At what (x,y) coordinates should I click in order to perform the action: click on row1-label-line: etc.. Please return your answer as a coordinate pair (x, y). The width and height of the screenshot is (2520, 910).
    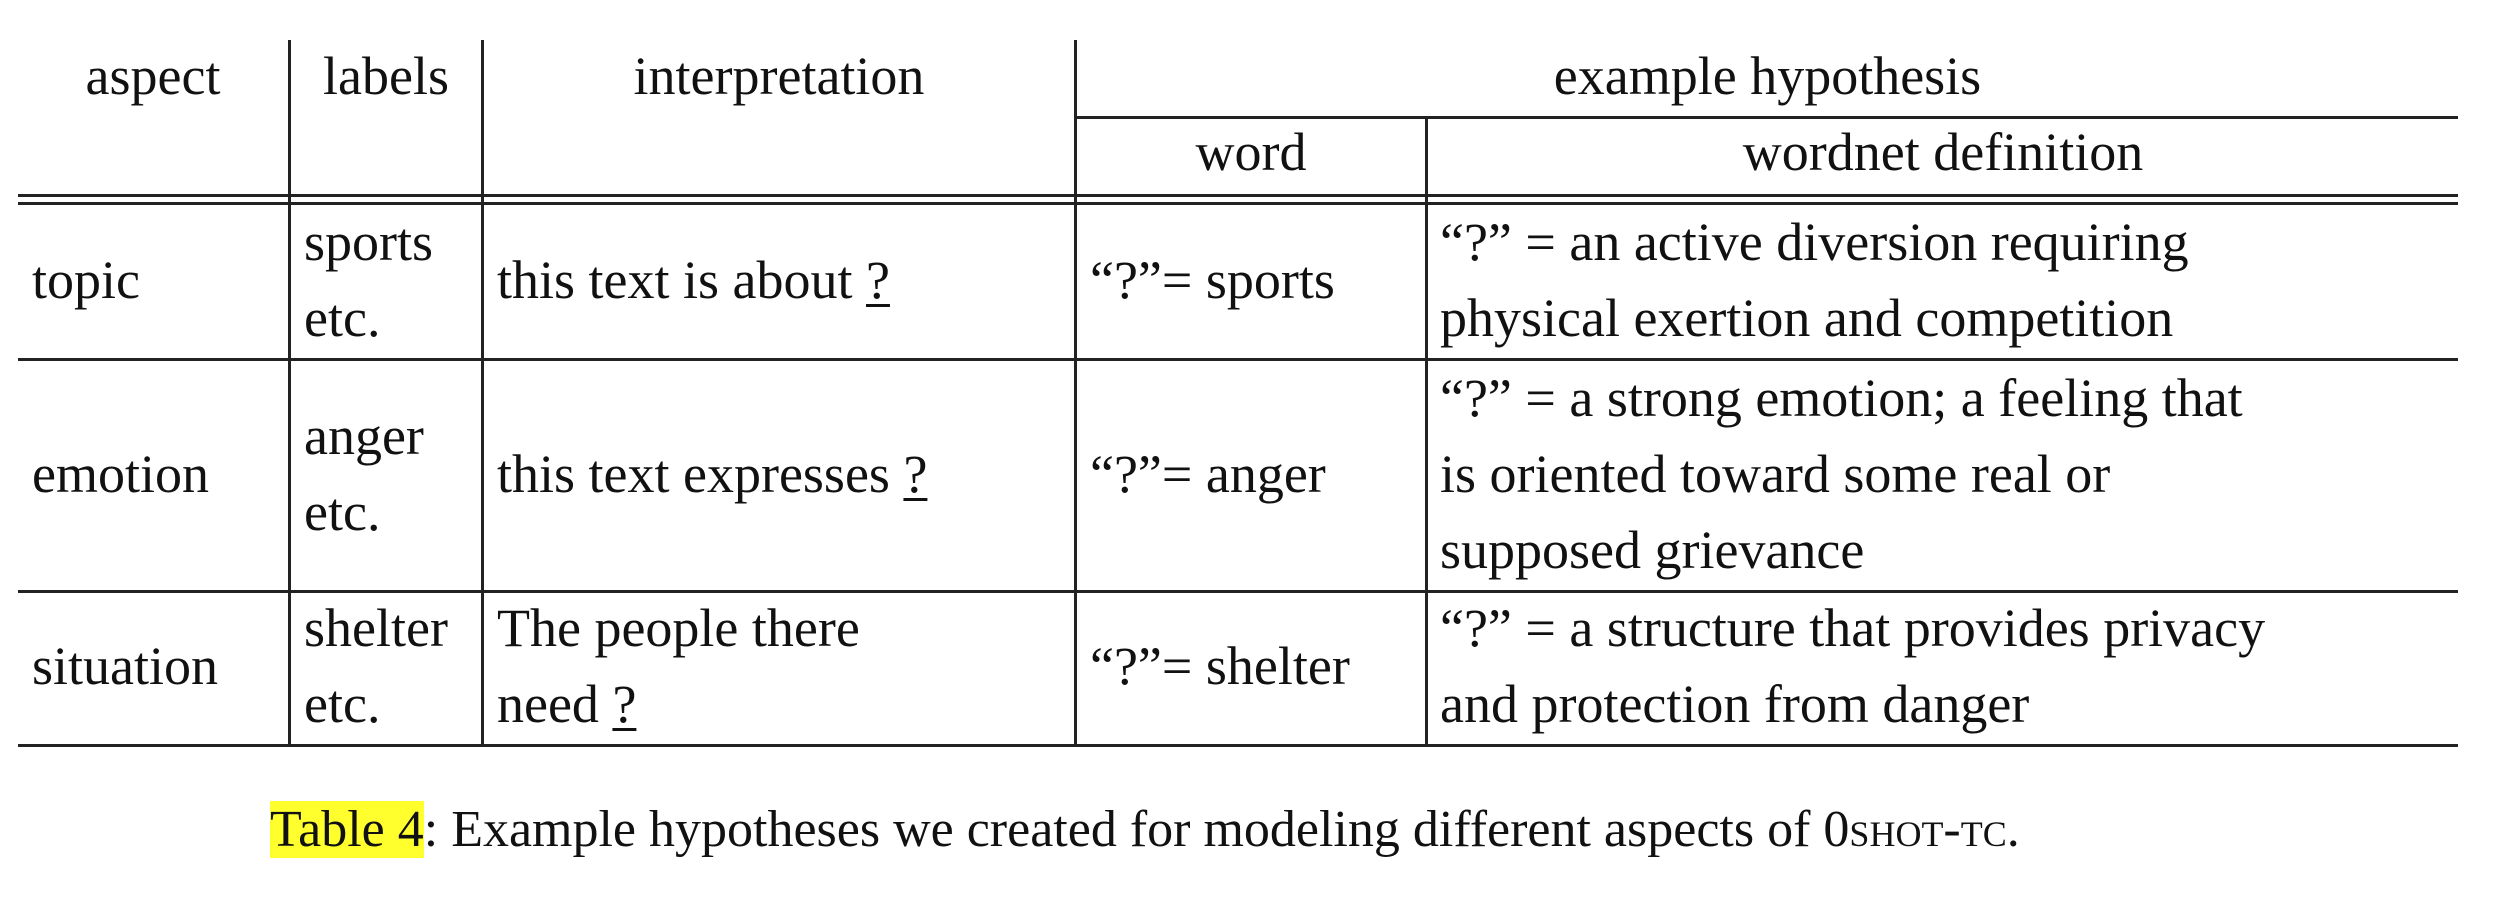
    Looking at the image, I should click on (342, 318).